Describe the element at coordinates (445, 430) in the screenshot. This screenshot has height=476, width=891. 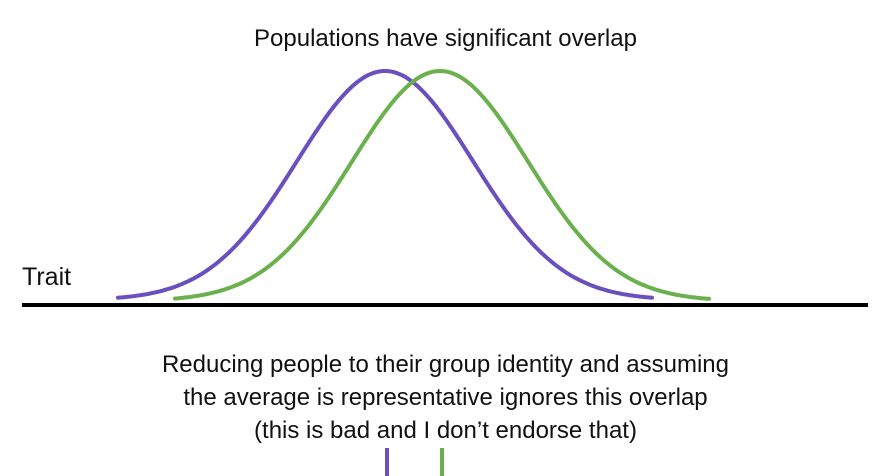
I see `caption-line: (this is bad and I don’t endorse that)` at that location.